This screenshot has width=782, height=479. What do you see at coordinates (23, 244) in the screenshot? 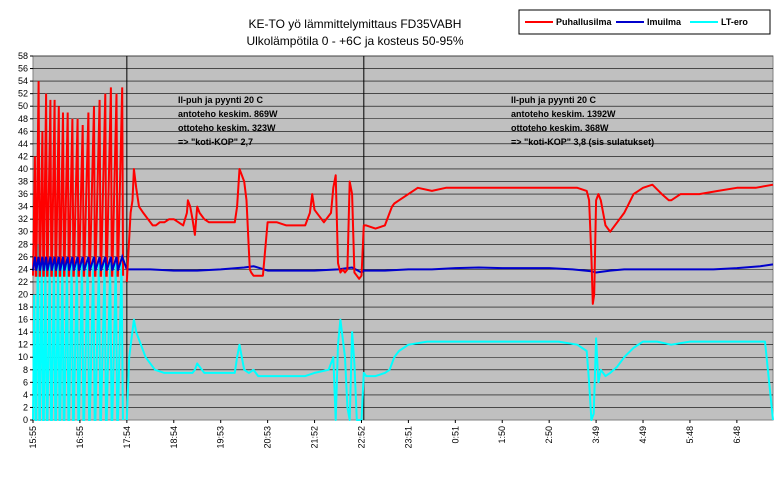
I see `y-tick-label: 28` at bounding box center [23, 244].